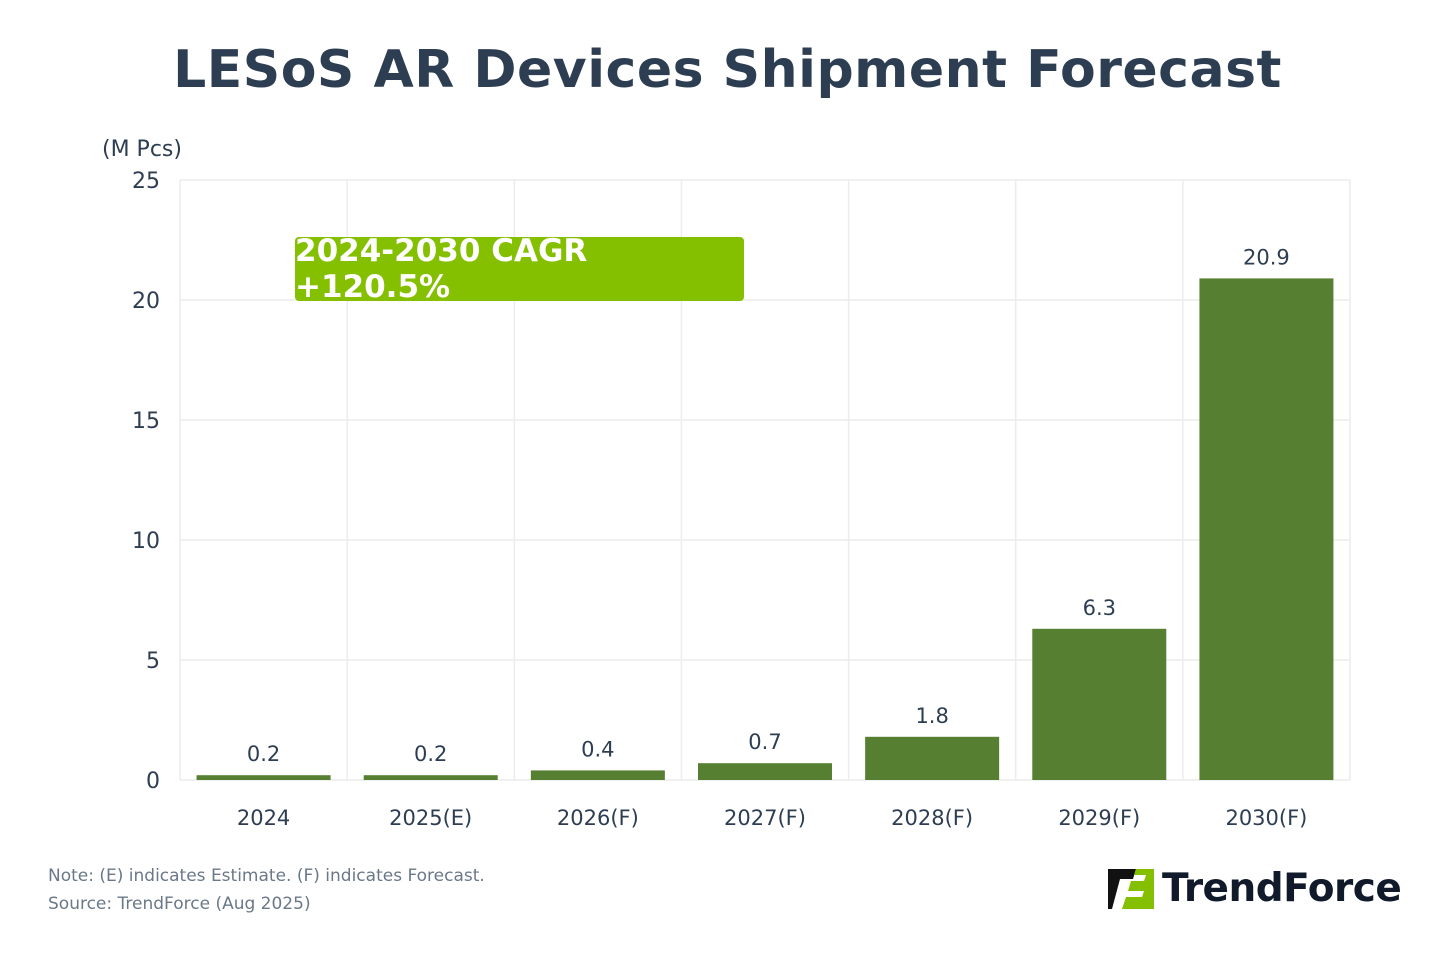 The width and height of the screenshot is (1455, 960). Describe the element at coordinates (1282, 888) in the screenshot. I see `logo-text: TrendForce` at that location.